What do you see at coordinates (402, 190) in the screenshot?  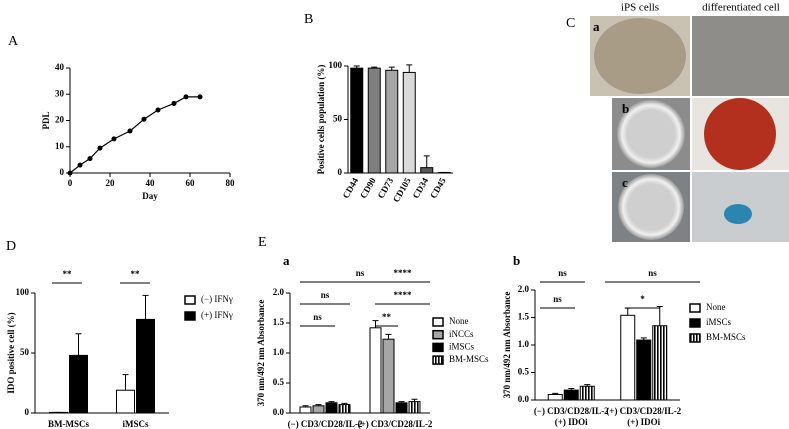 I see `x-tick-label: CD105` at bounding box center [402, 190].